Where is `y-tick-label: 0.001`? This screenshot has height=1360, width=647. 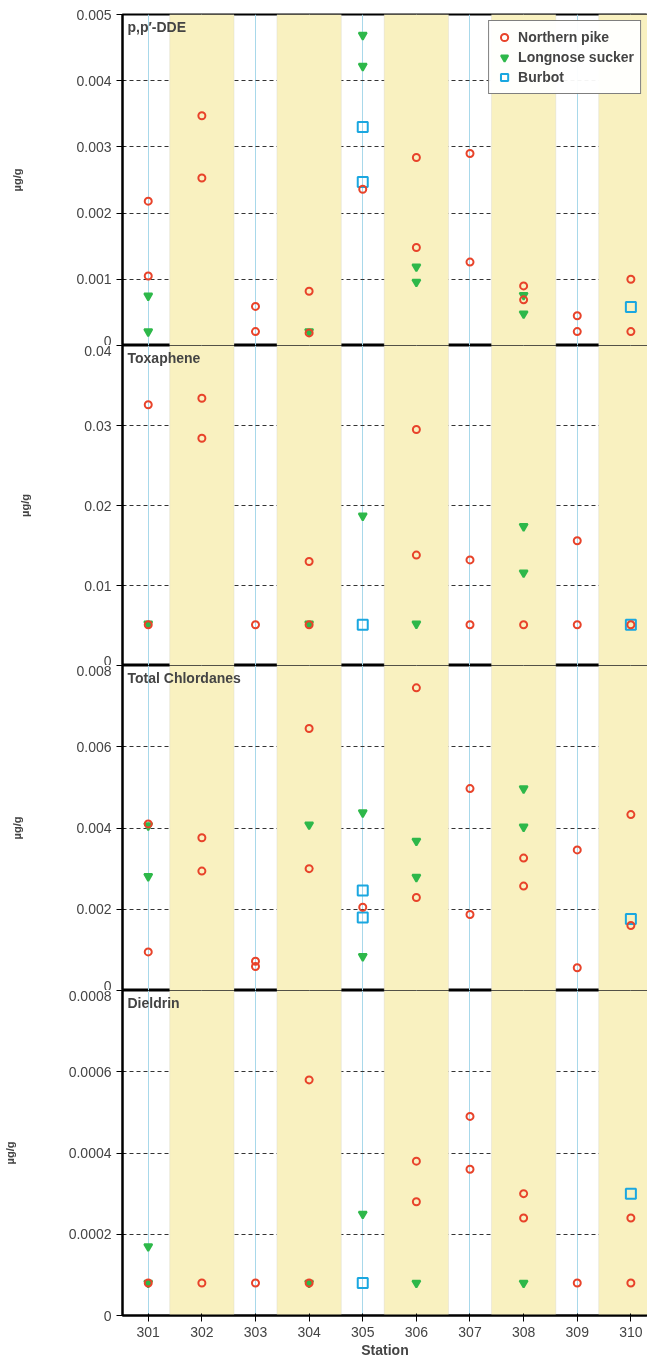 y-tick-label: 0.001 is located at coordinates (94, 279).